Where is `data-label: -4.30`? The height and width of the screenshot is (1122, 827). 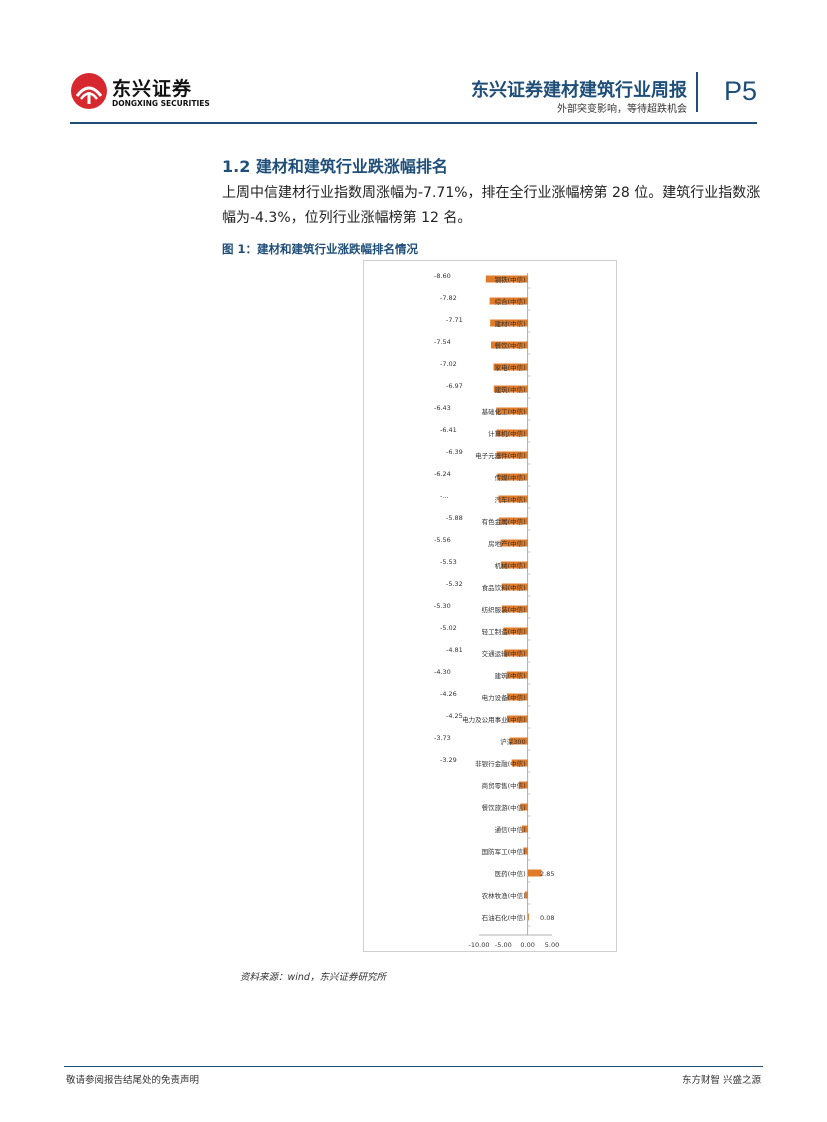 data-label: -4.30 is located at coordinates (442, 672).